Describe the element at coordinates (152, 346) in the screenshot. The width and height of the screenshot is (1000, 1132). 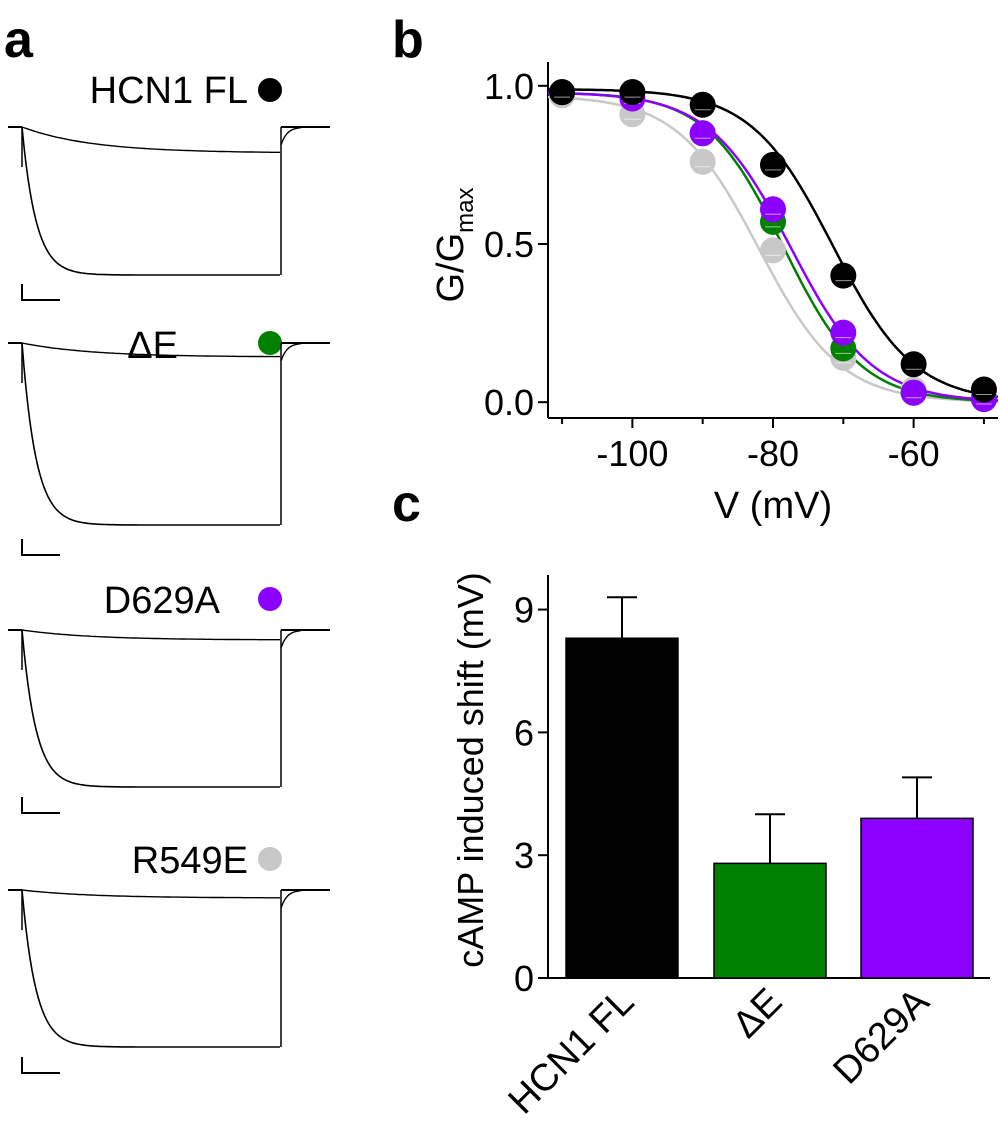
I see `legend-label-1: ΔE` at that location.